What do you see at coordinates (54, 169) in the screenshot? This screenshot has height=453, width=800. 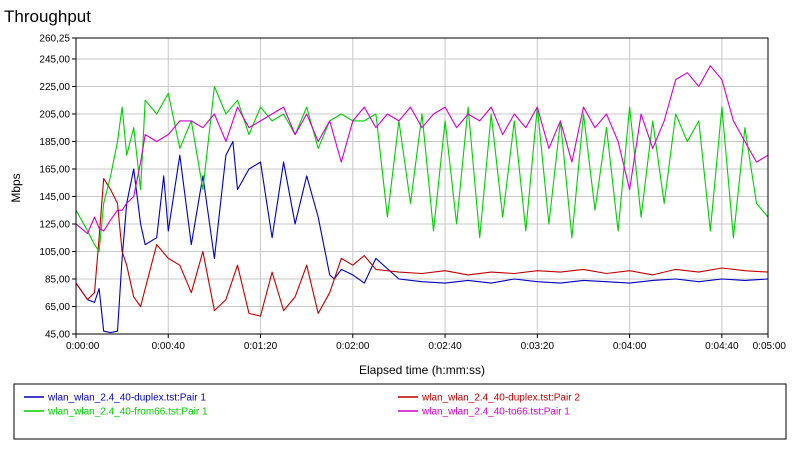 I see `y-tick-label: 165,00` at bounding box center [54, 169].